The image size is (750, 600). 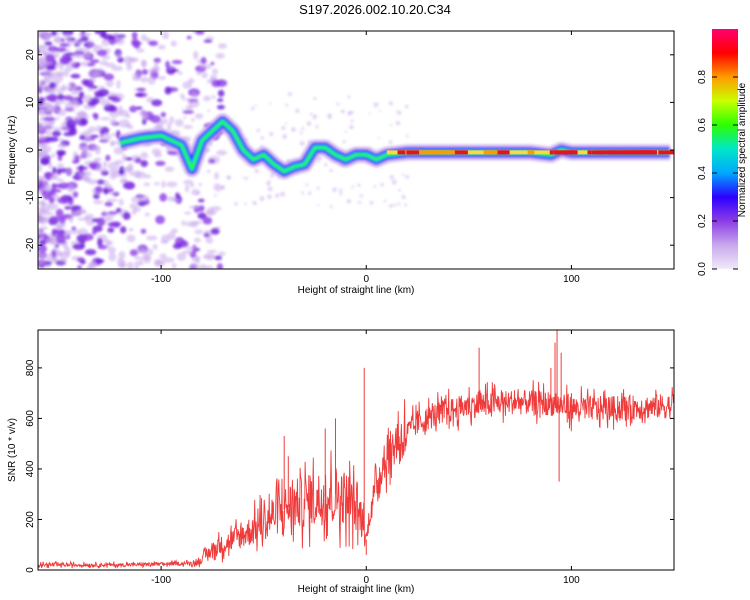 I want to click on spectrogram-y-tick-label: -10, so click(x=30, y=197).